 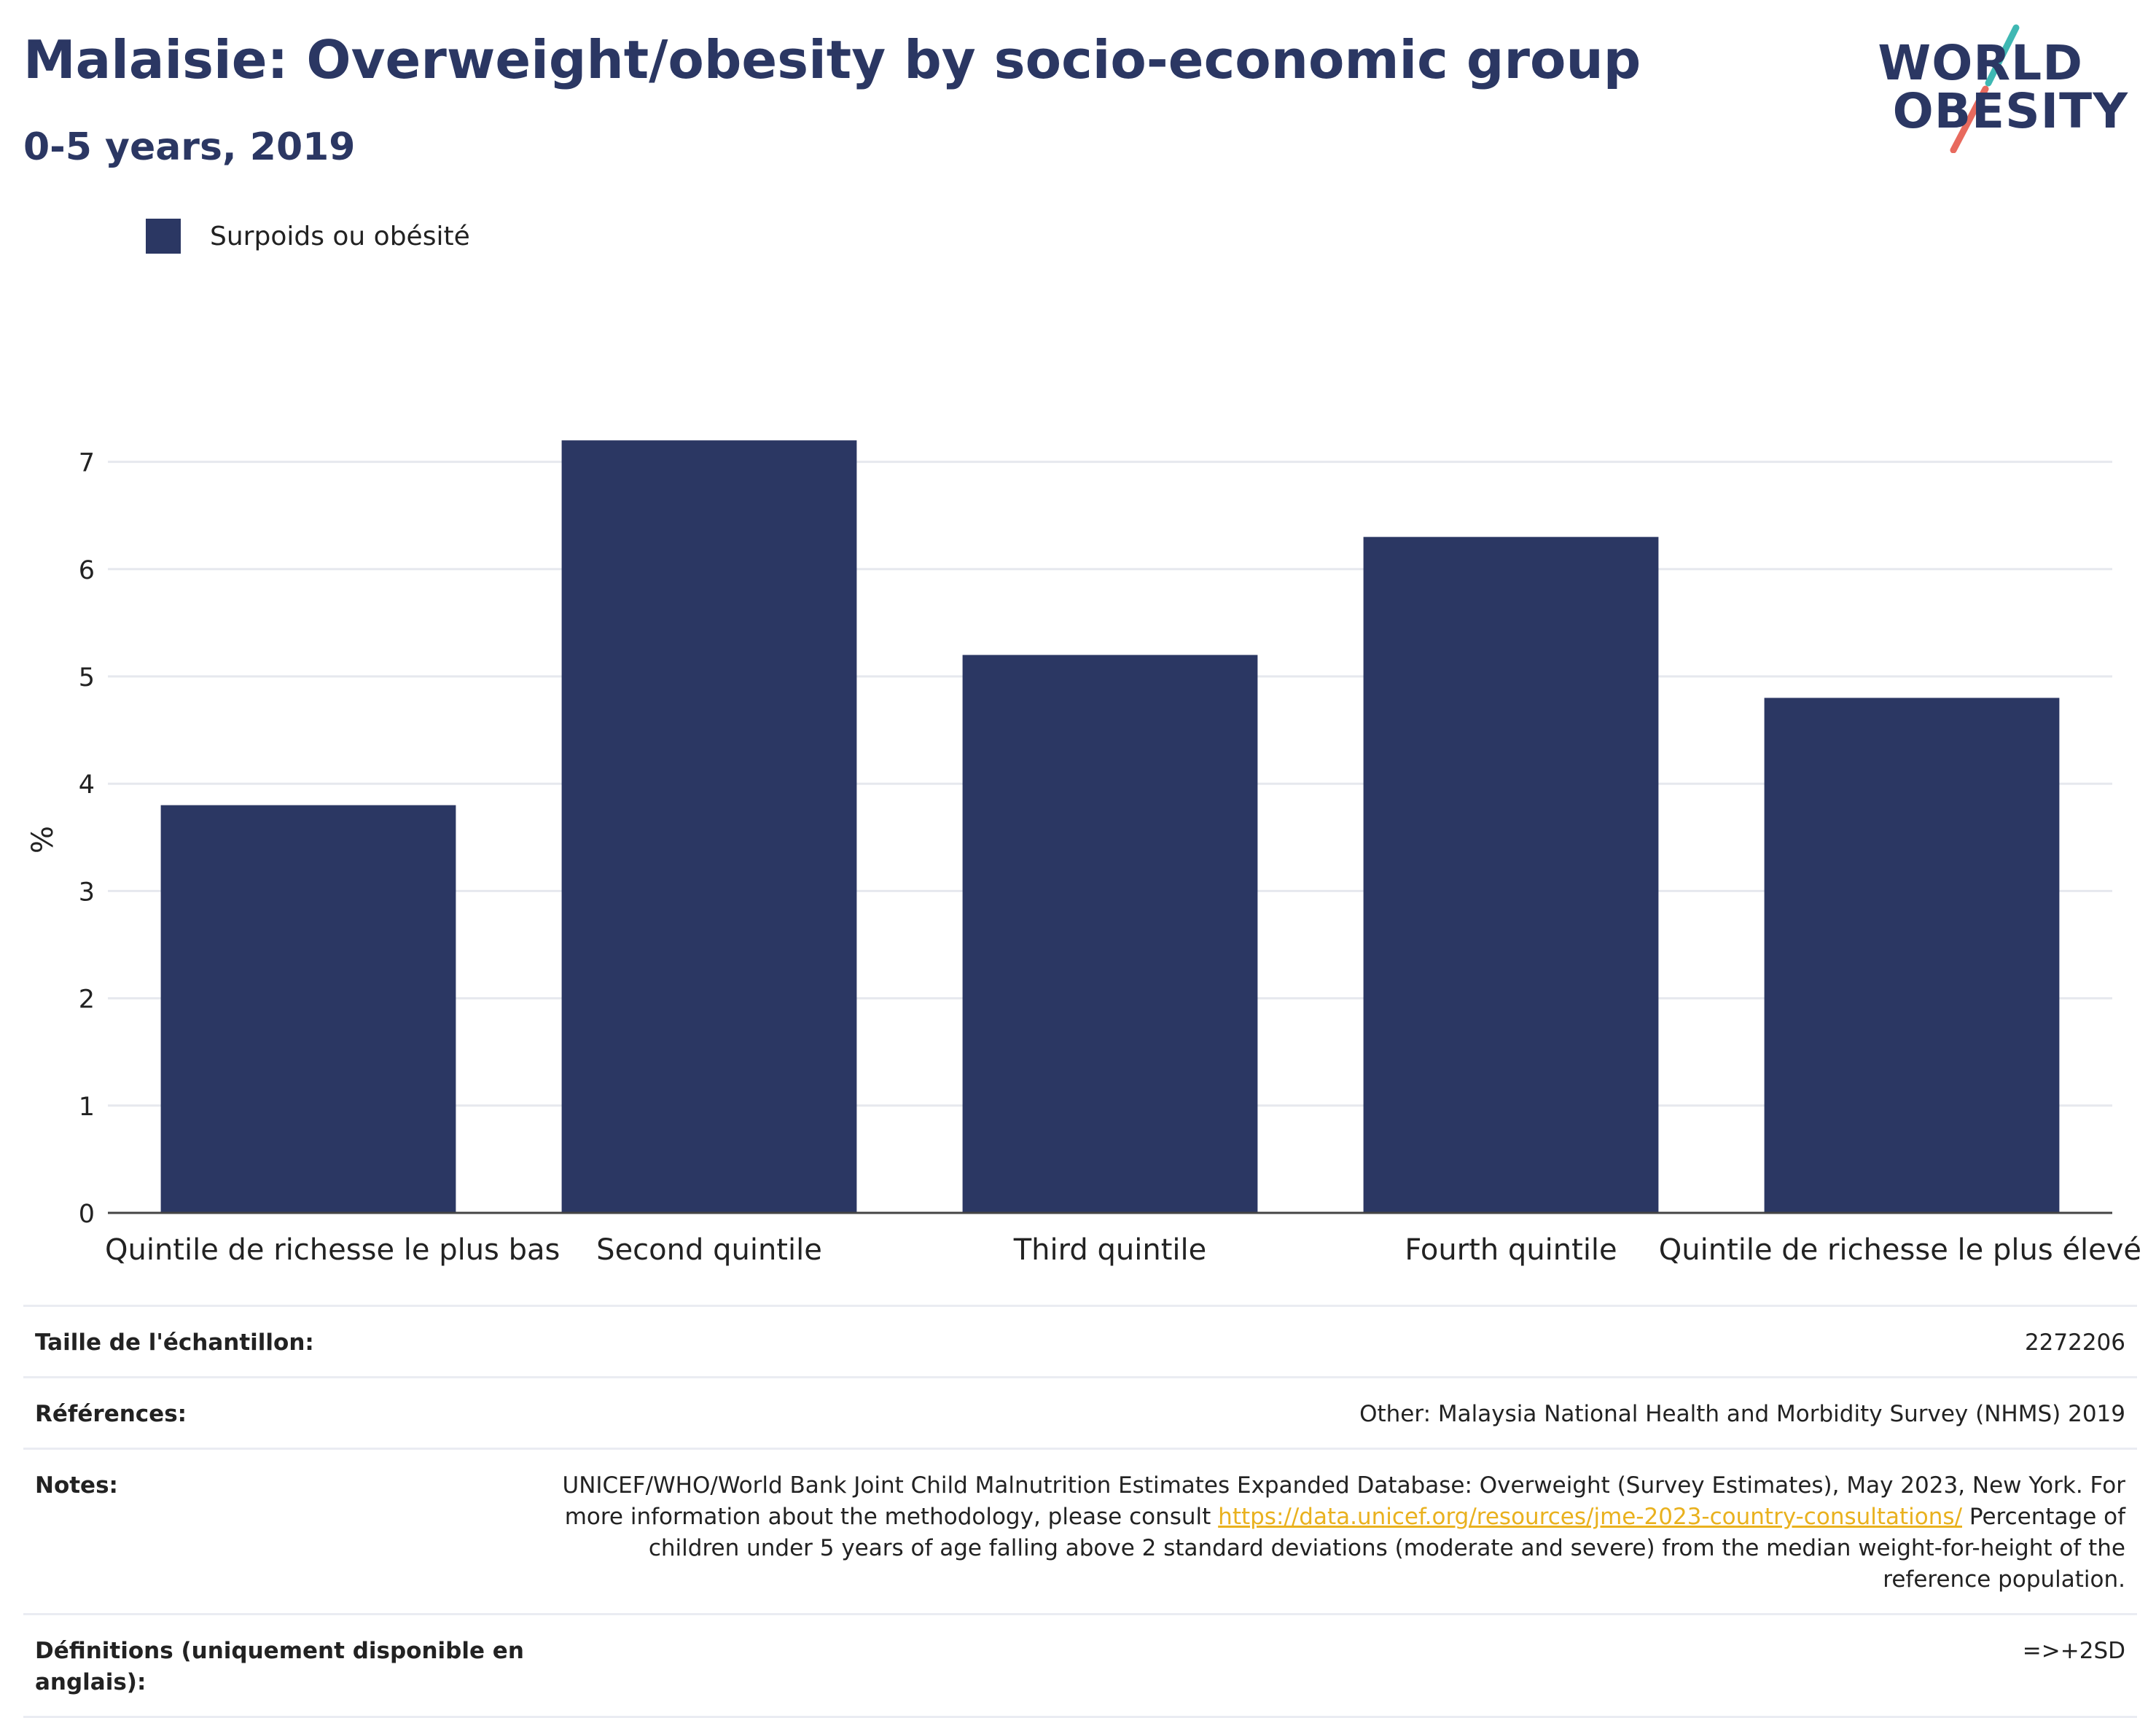 I want to click on notes-label: Notes:, so click(x=283, y=1531).